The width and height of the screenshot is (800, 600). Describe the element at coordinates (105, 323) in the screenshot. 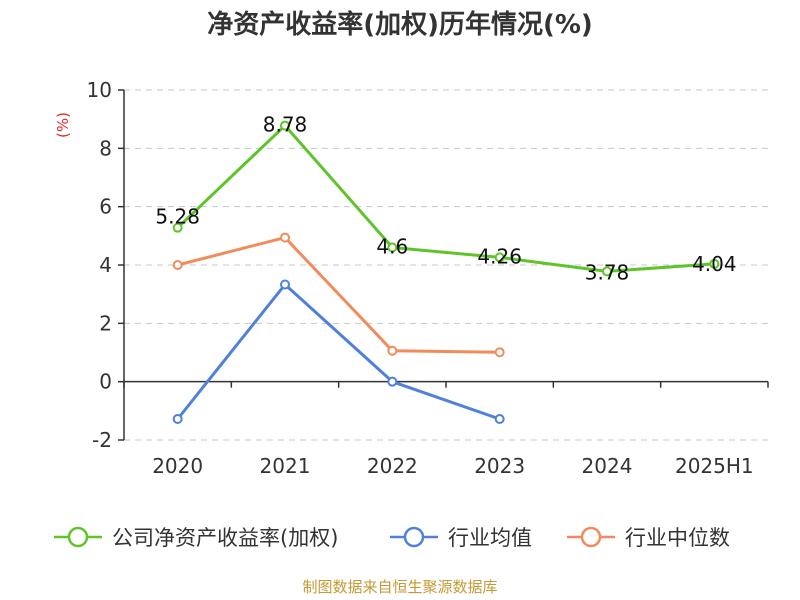

I see `y-tick-label: 2` at that location.